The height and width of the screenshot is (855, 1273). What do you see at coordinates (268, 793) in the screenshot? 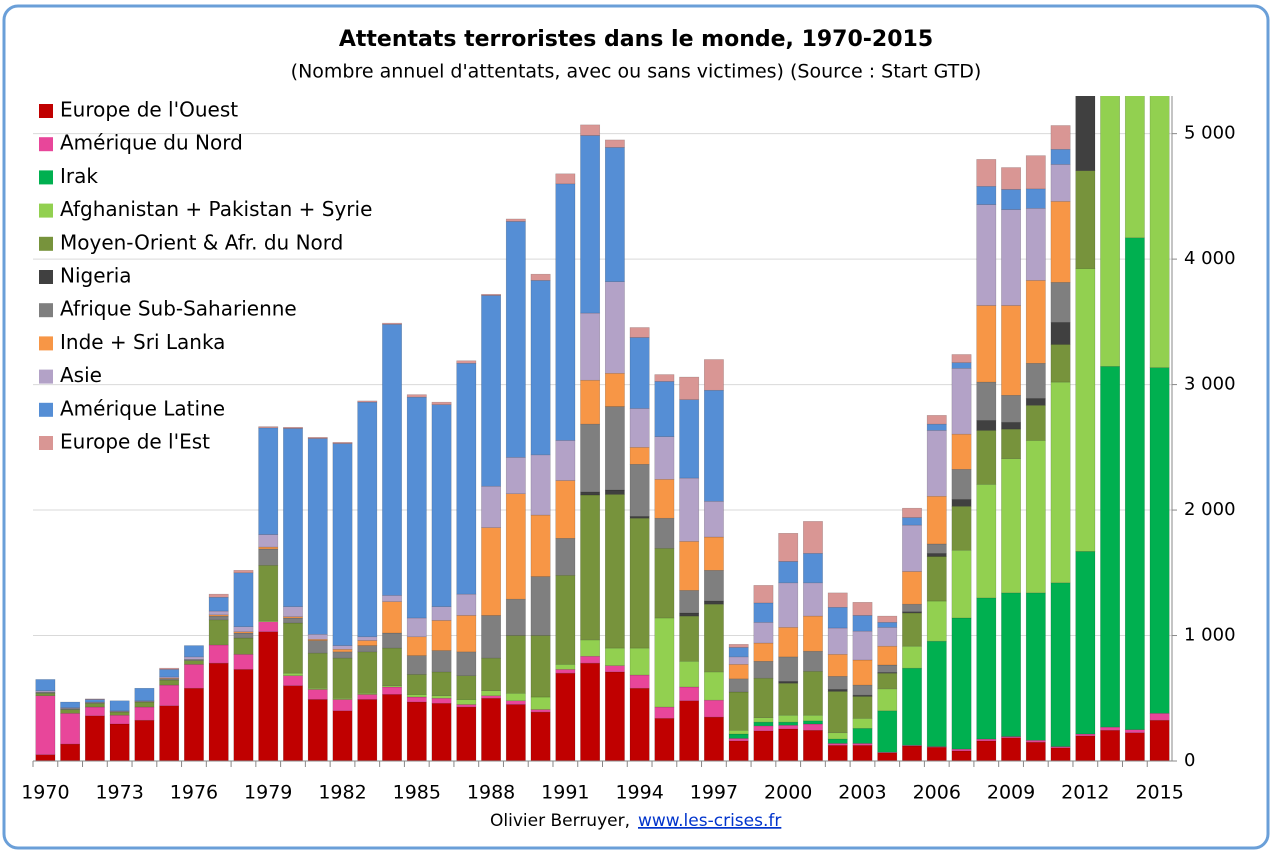
I see `x-tick-label: 1979` at bounding box center [268, 793].